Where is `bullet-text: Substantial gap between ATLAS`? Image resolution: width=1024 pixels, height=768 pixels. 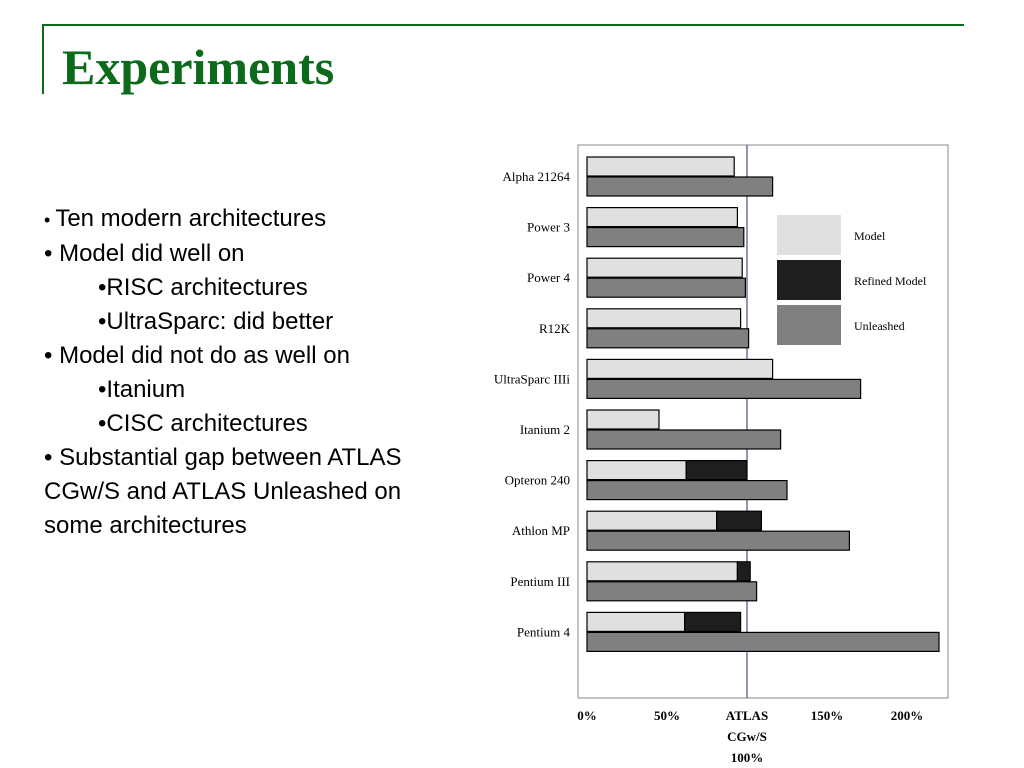
bullet-text: Substantial gap between ATLAS is located at coordinates (230, 457).